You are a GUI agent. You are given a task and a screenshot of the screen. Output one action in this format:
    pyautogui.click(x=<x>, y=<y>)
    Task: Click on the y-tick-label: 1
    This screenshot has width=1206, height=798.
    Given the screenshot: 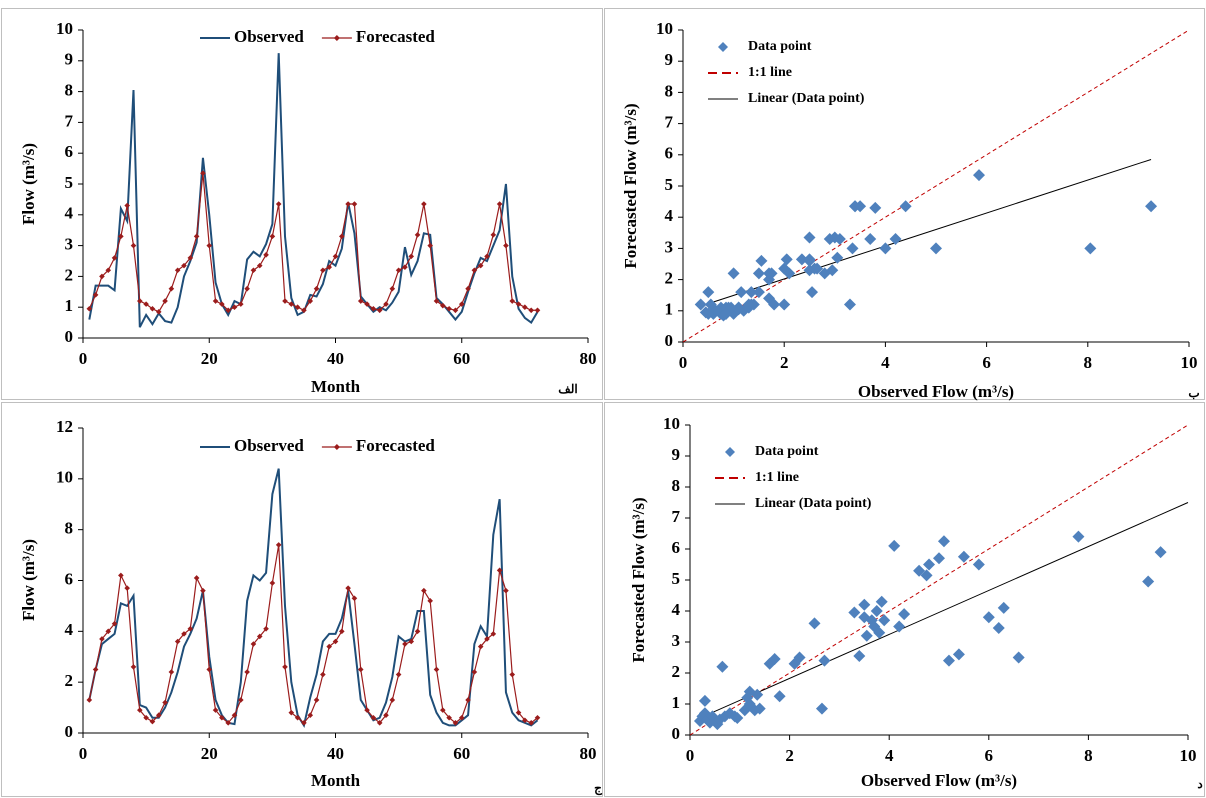 What is the action you would take?
    pyautogui.click(x=676, y=702)
    